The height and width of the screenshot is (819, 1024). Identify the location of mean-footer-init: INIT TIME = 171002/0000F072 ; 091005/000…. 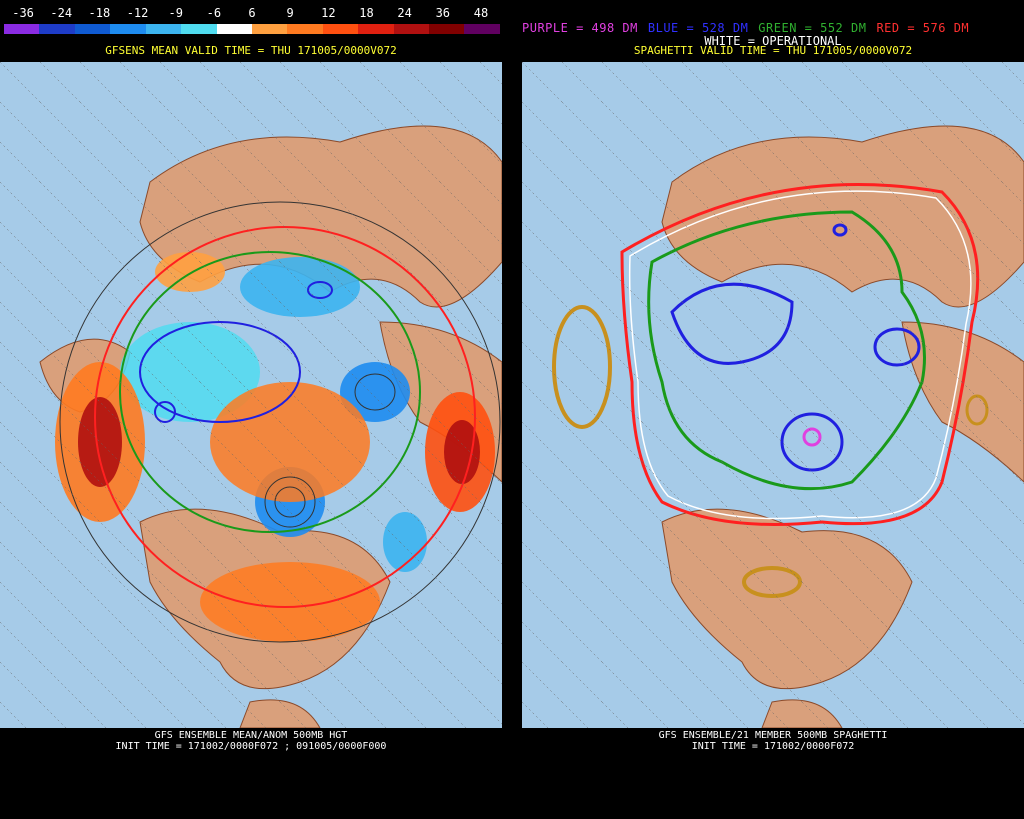
(251, 746).